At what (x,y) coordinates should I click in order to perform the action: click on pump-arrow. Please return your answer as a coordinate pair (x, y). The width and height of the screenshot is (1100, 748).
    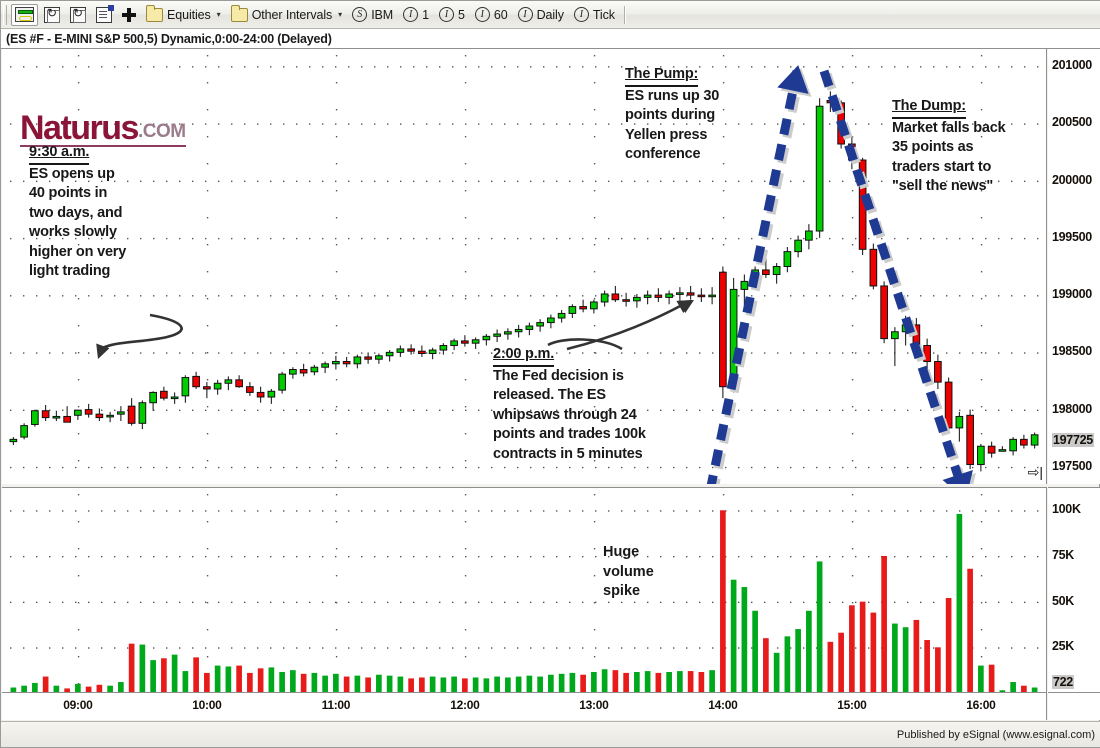
    Looking at the image, I should click on (759, 274).